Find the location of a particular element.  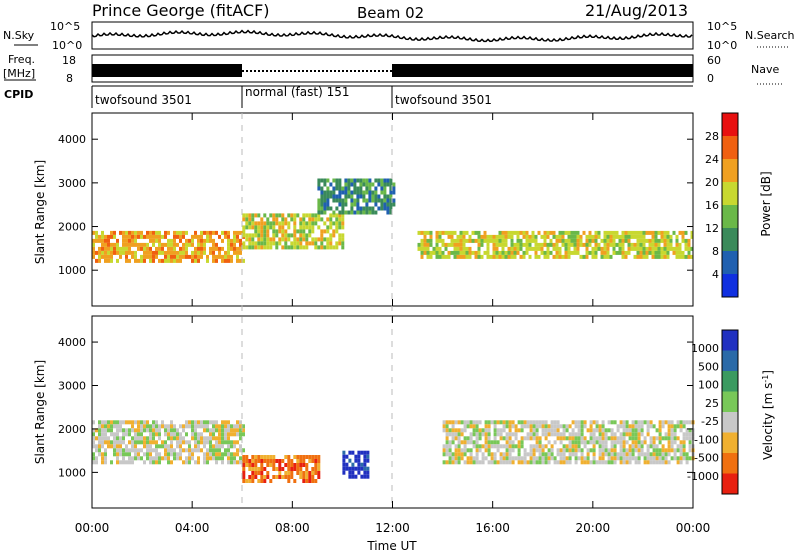

noise-series is located at coordinates (392, 36).